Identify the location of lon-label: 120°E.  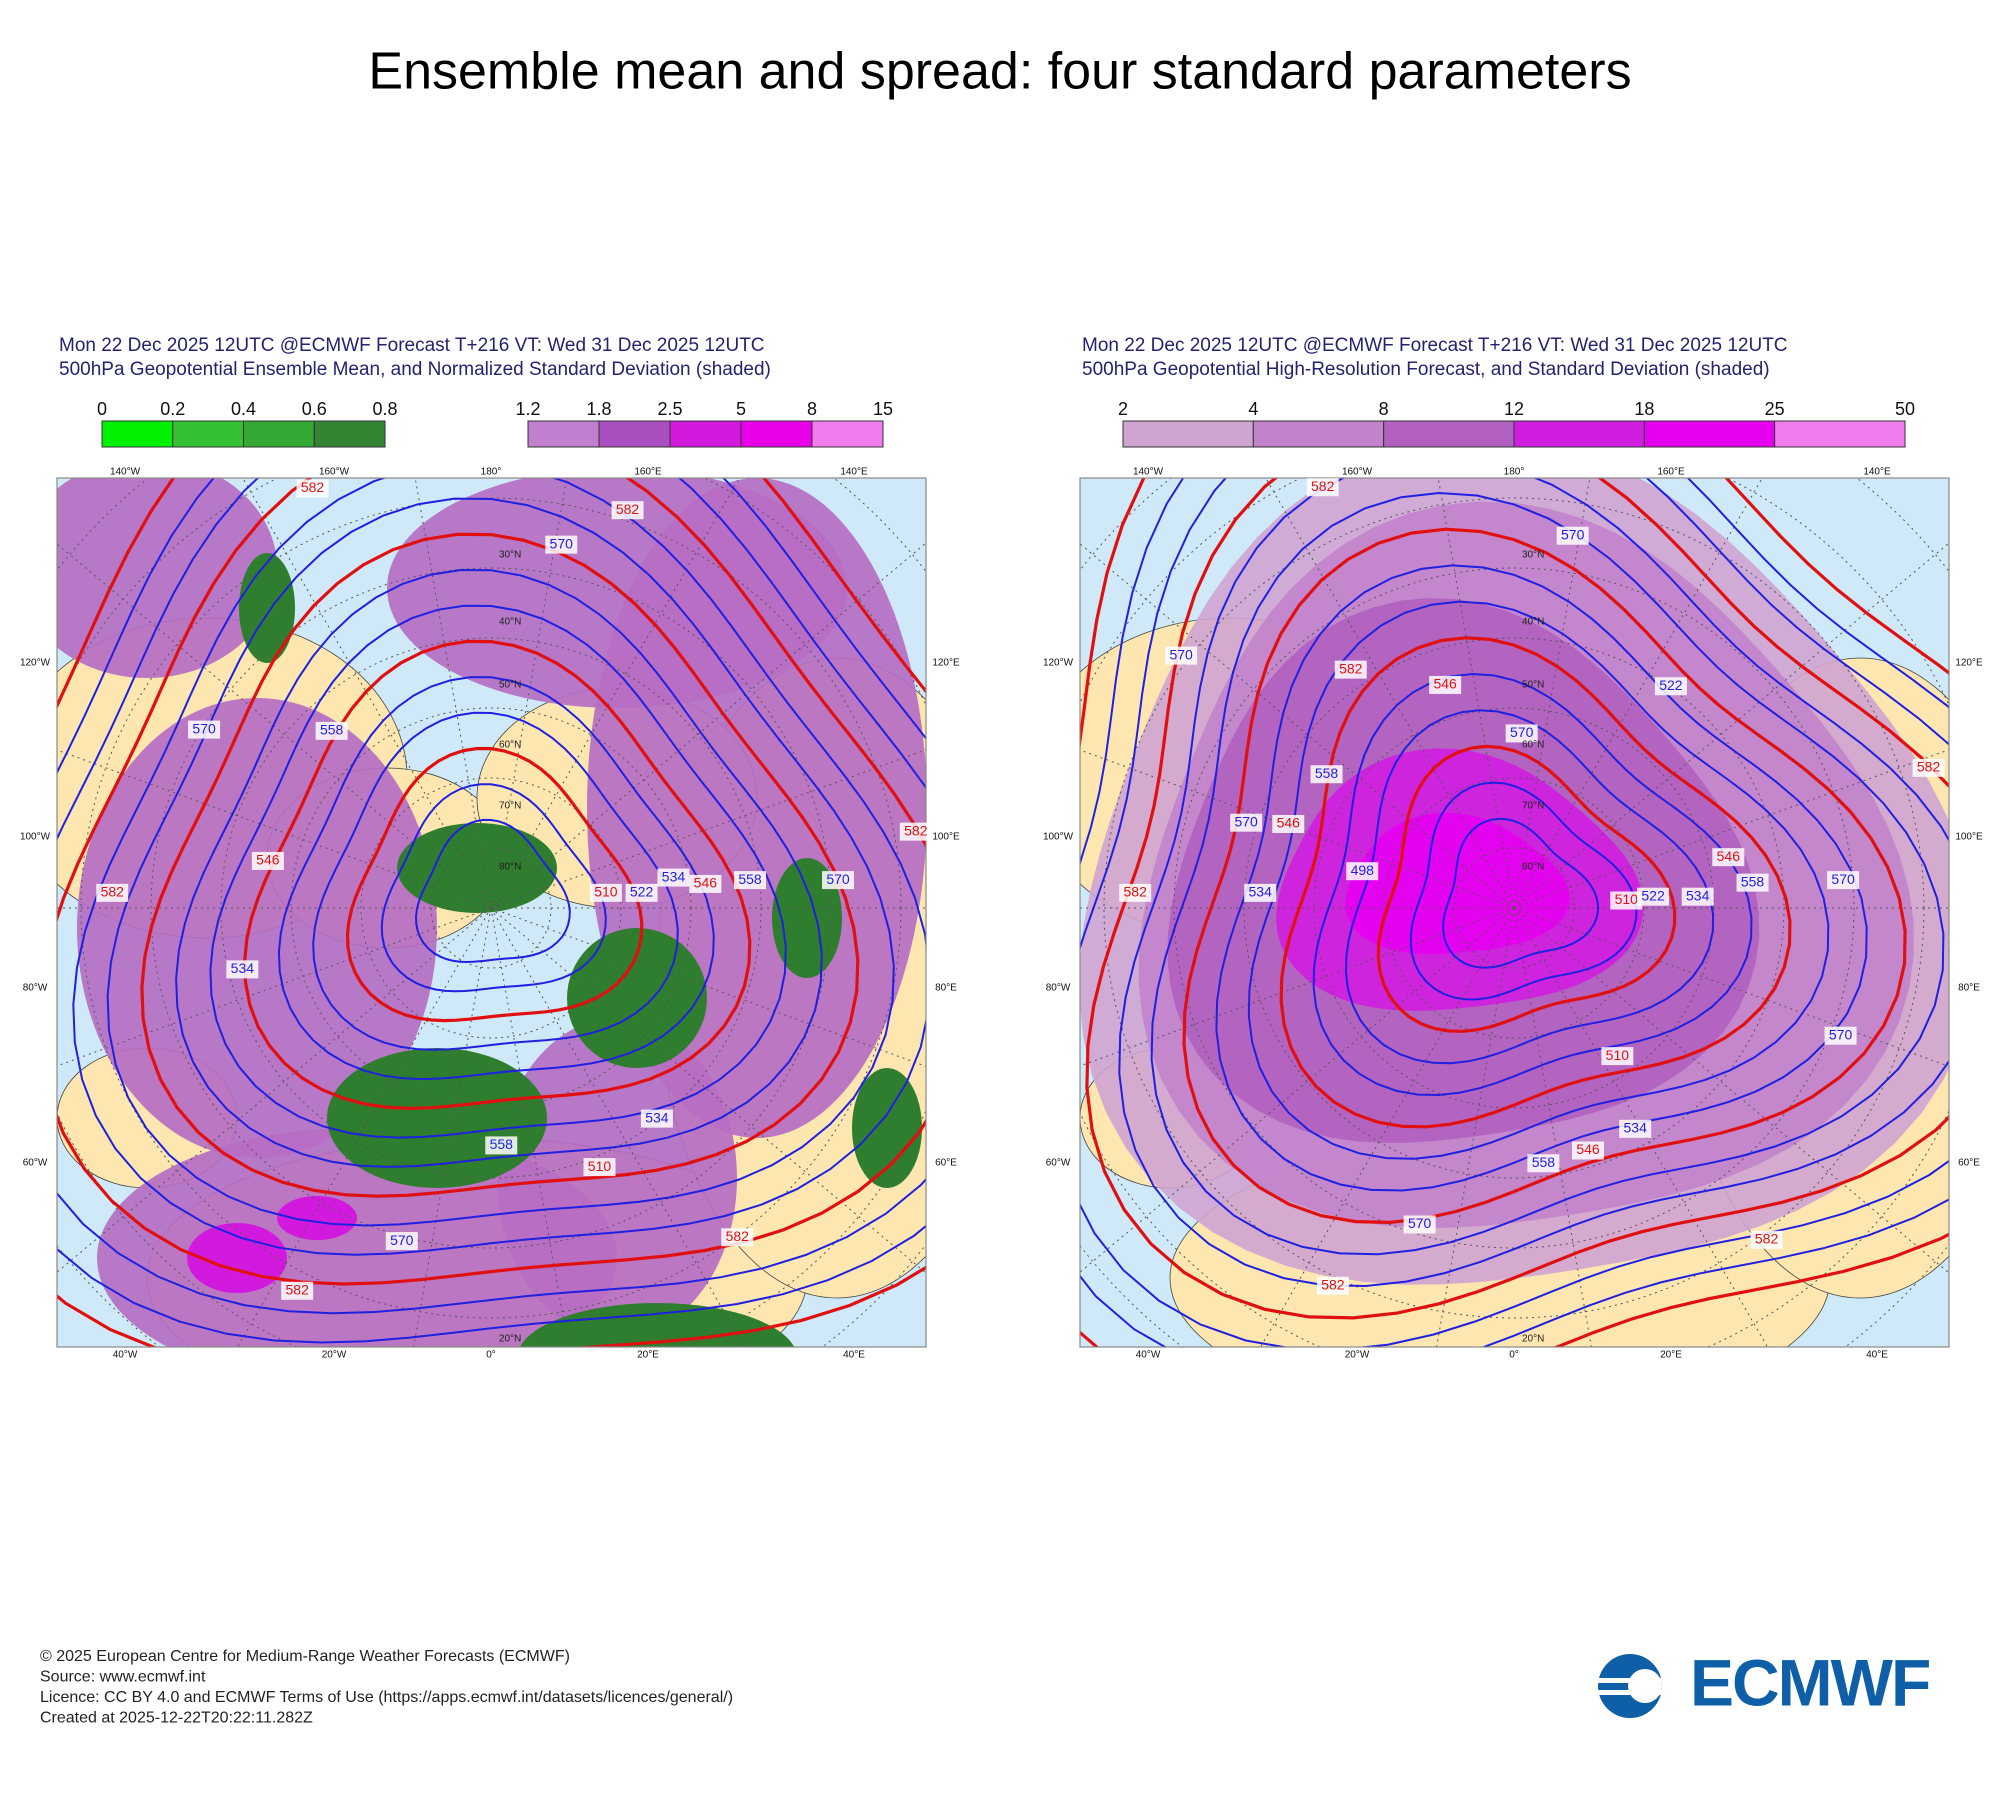
(946, 663).